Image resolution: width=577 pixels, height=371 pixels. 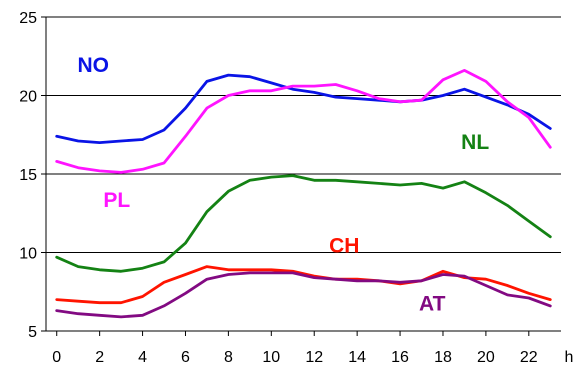 What do you see at coordinates (28, 254) in the screenshot?
I see `y-tick-label: 10` at bounding box center [28, 254].